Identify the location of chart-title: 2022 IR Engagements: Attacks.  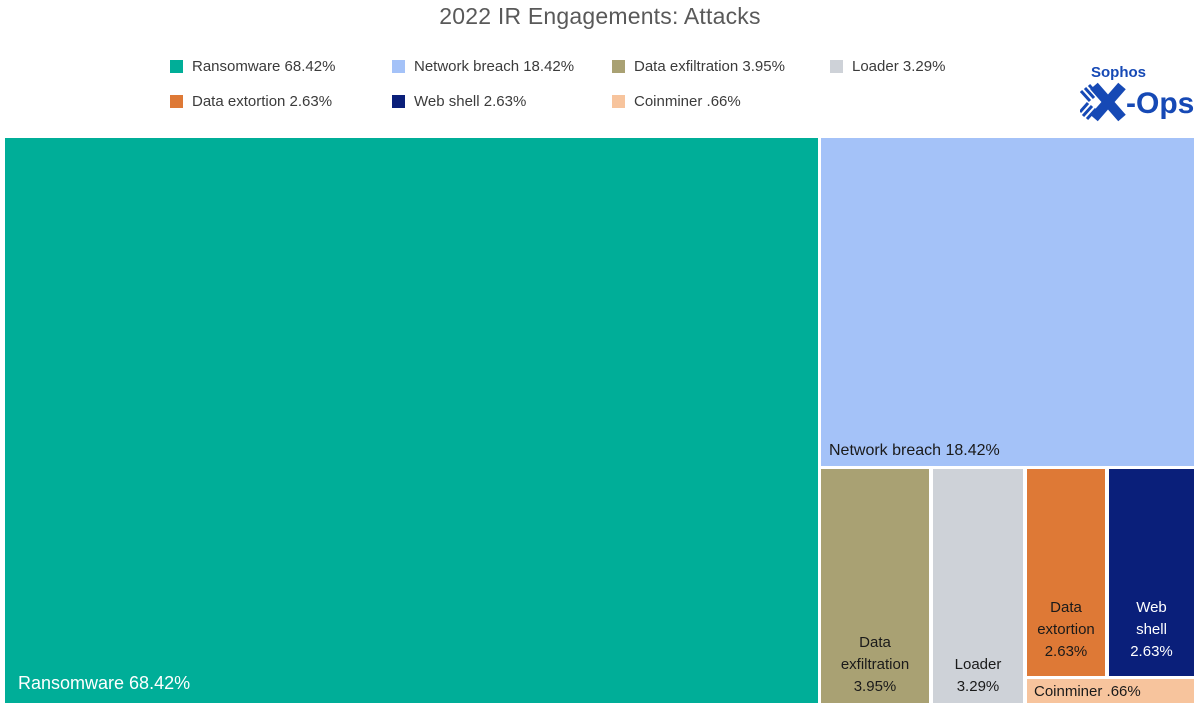
(600, 16).